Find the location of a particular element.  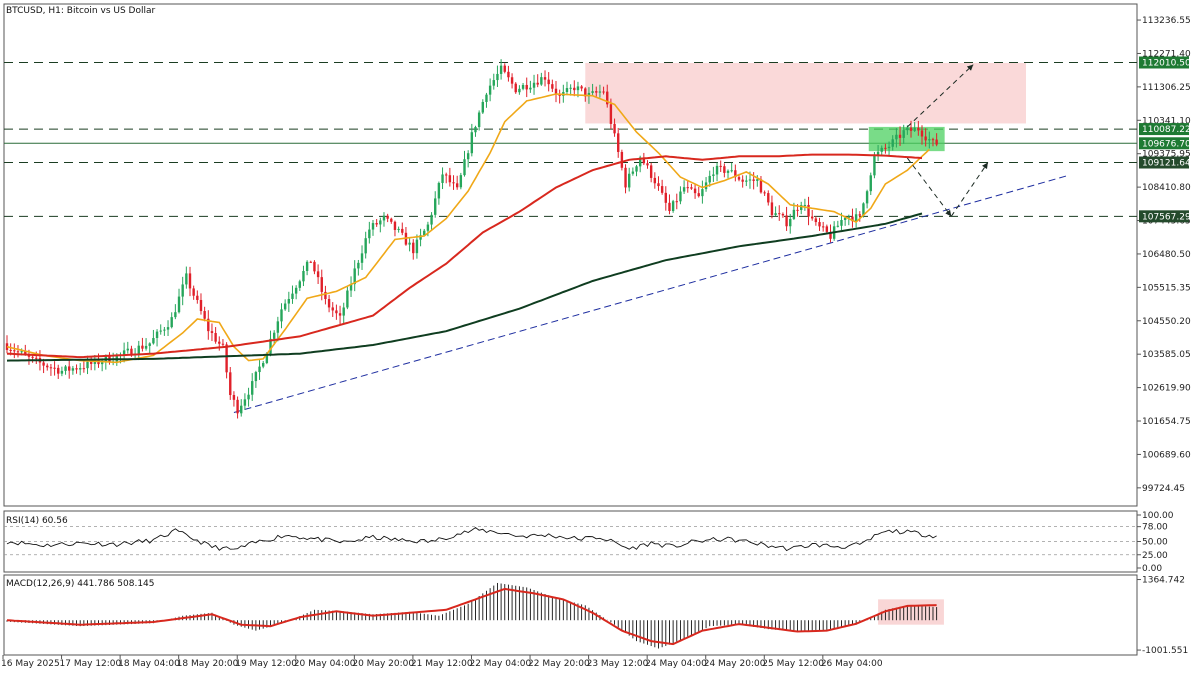

rsi-panel: 100.00 78.00 50.00 25.00 0.00 is located at coordinates (588, 542).